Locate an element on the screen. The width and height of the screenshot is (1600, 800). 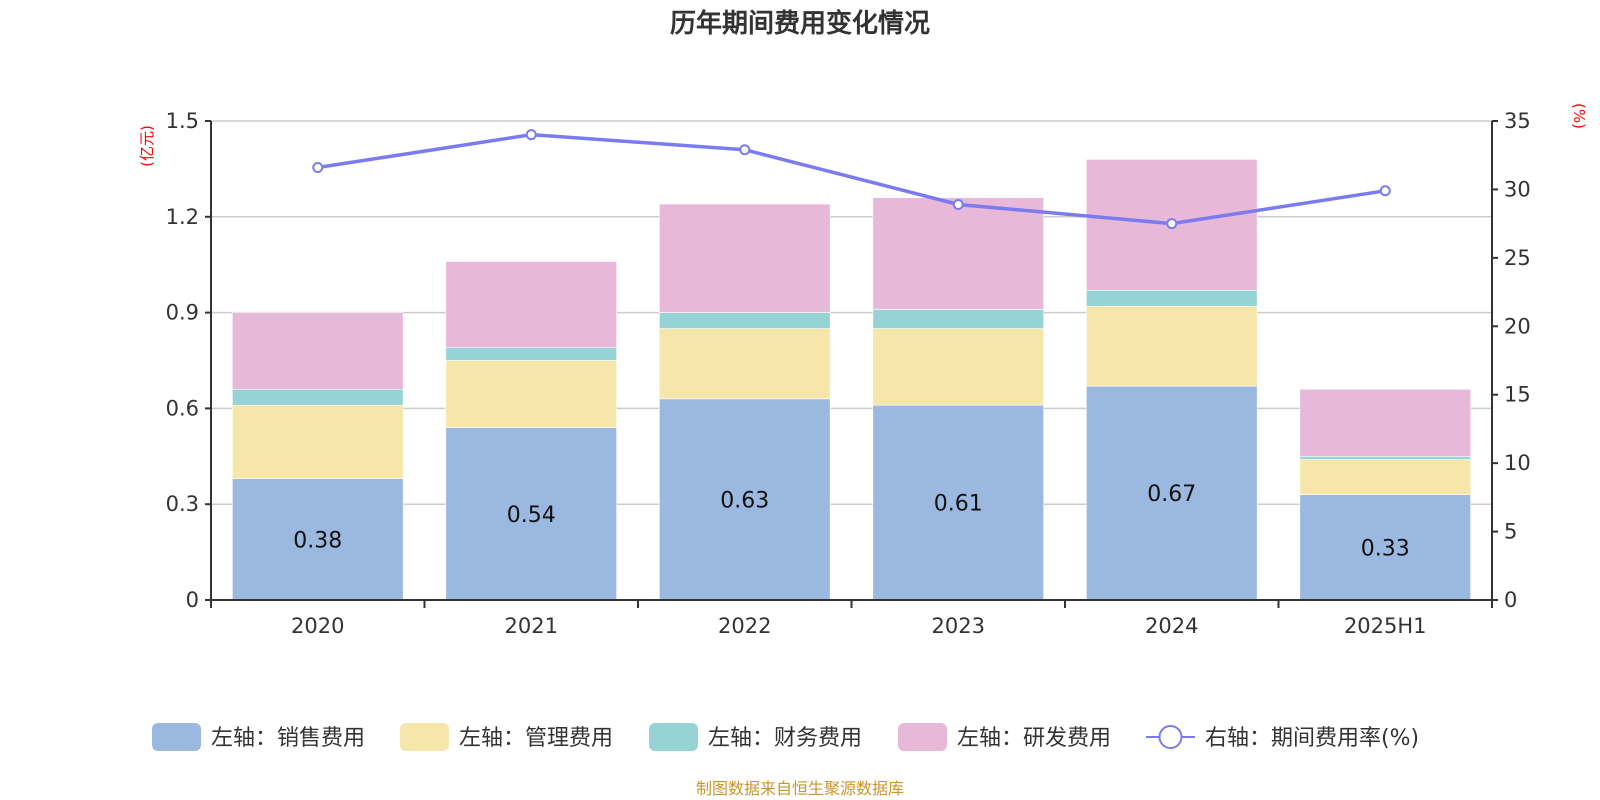
data-label: 0.67 is located at coordinates (1171, 494).